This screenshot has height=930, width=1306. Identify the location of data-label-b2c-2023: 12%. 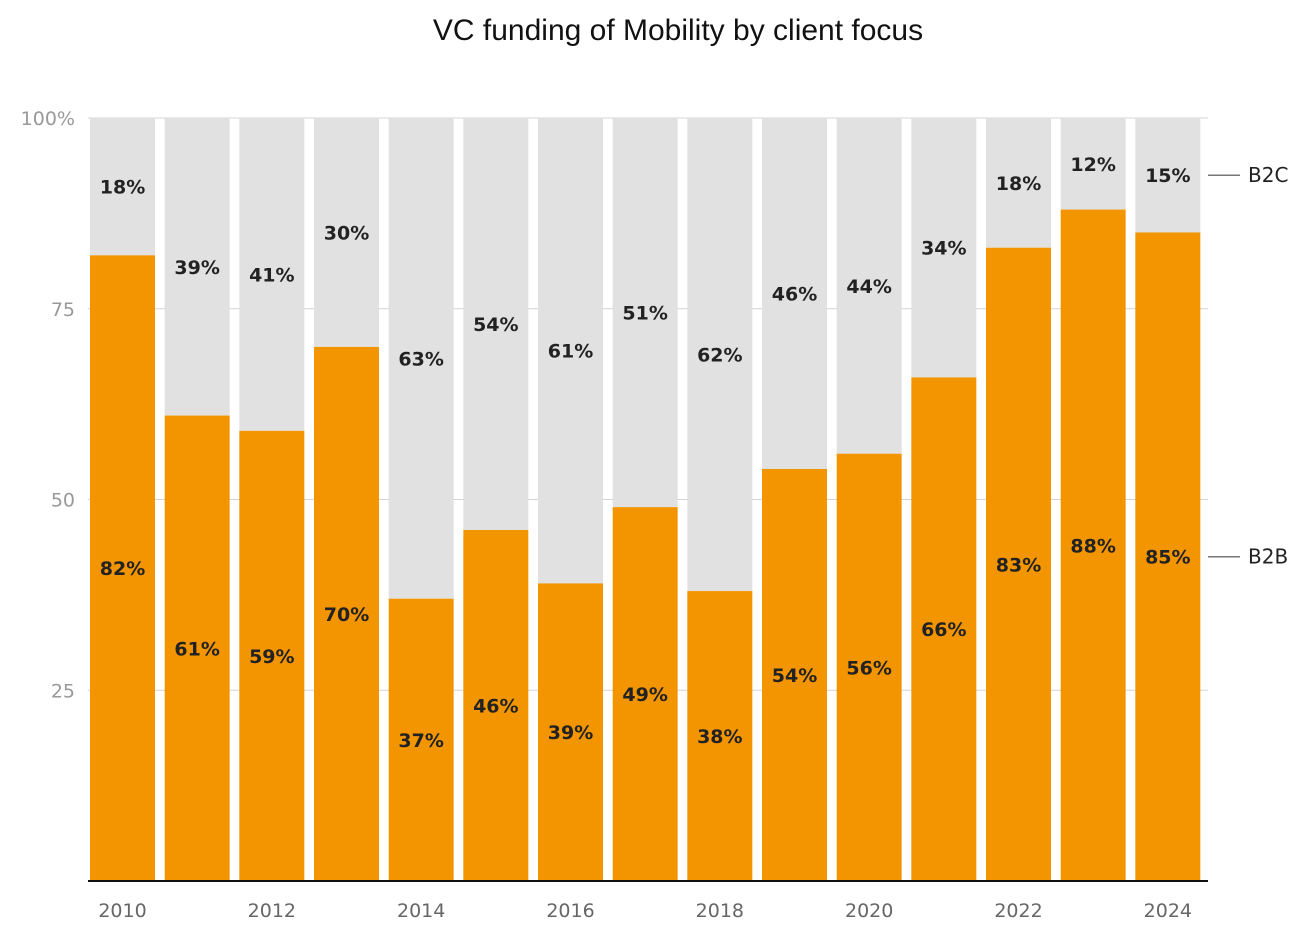
(1092, 165).